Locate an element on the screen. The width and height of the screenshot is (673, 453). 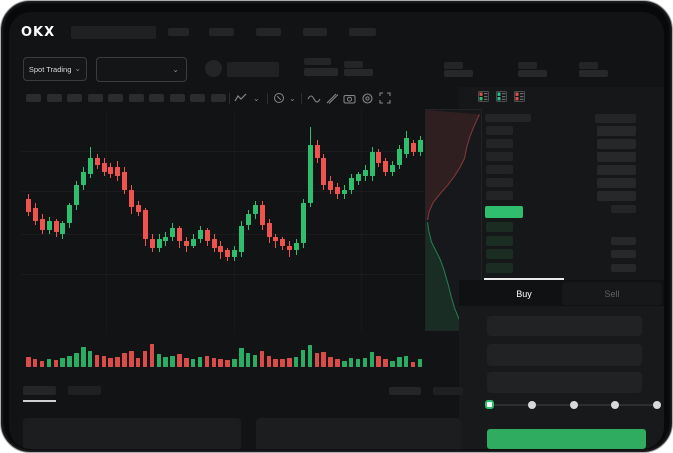
stat-4-label is located at coordinates (527, 65).